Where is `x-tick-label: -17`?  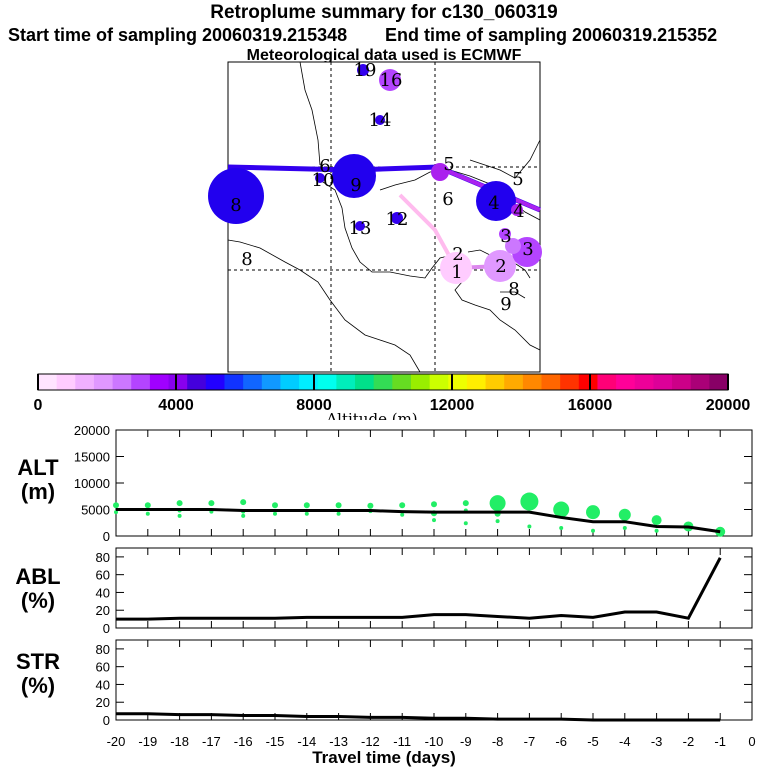 x-tick-label: -17 is located at coordinates (211, 741).